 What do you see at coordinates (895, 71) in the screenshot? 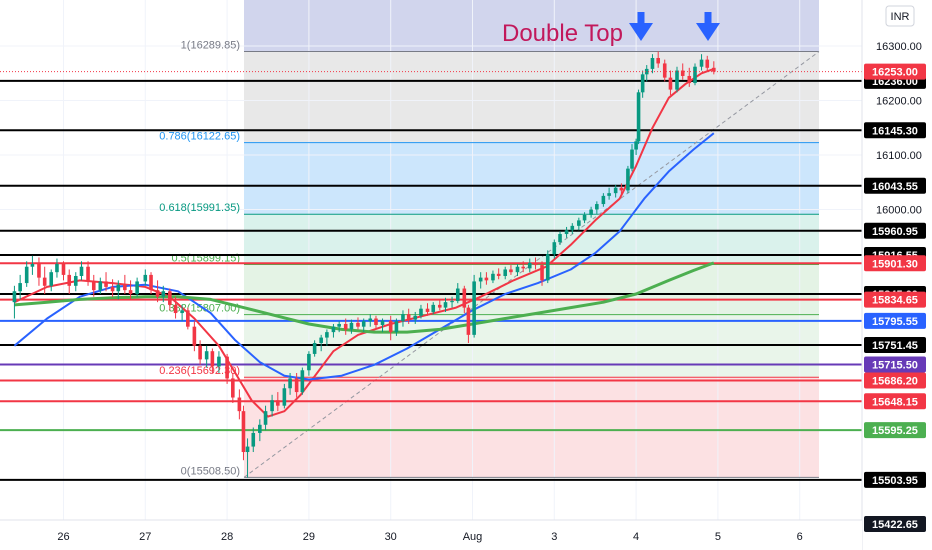
I see `price-tag: 16253.00` at bounding box center [895, 71].